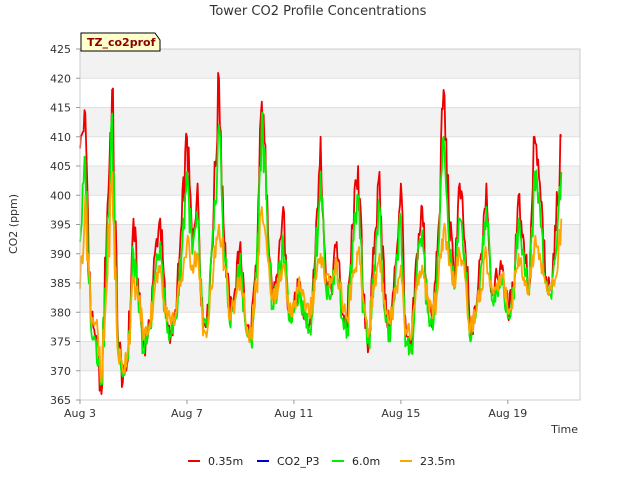 This screenshot has width=640, height=480. I want to click on chart-title: Tower CO2 Profile Concentrations, so click(318, 11).